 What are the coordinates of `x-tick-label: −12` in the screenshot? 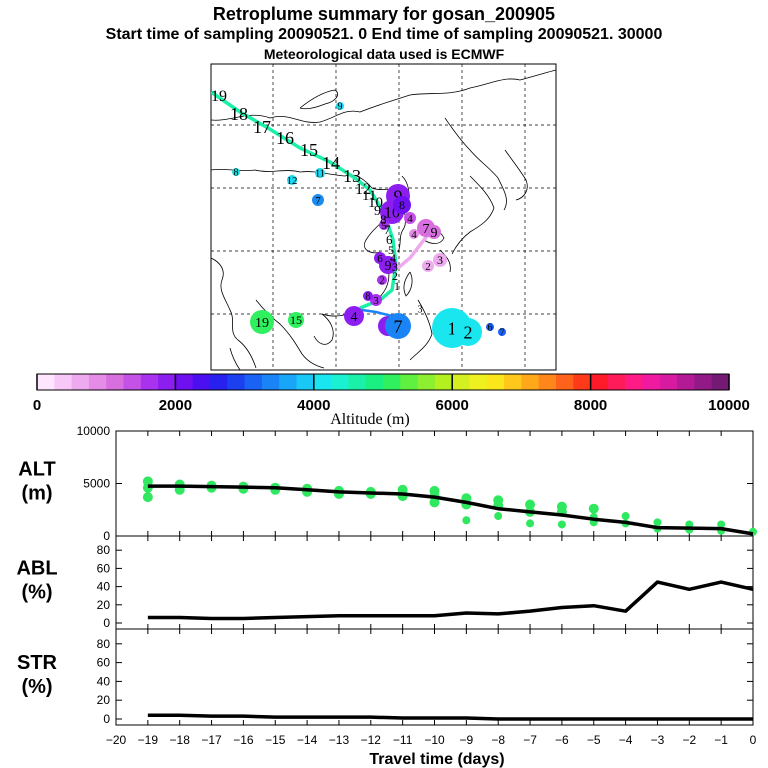 It's located at (371, 740).